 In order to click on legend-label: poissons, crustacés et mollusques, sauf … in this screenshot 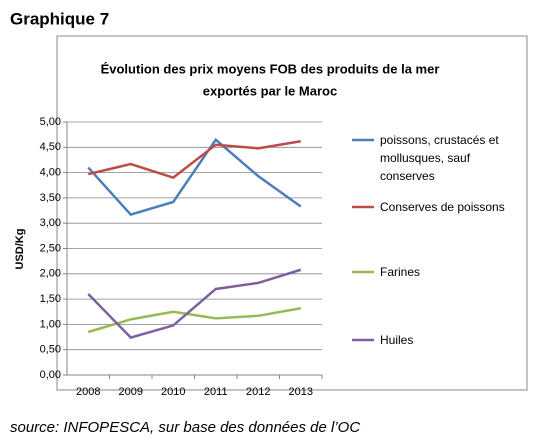, I will do `click(439, 158)`.